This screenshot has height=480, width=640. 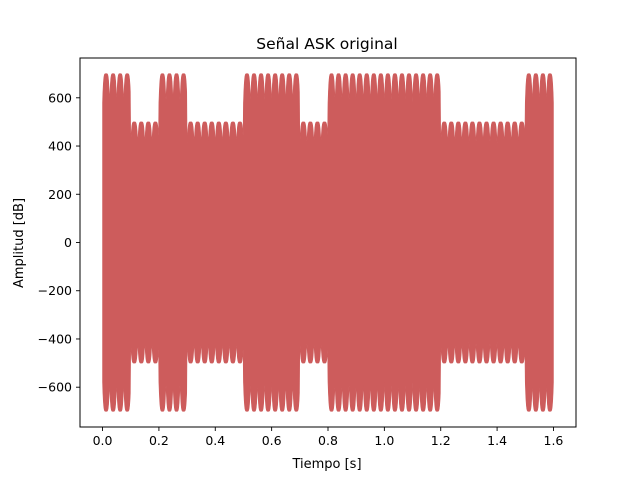 What do you see at coordinates (19, 243) in the screenshot?
I see `y-axis-label: Amplitud [dB]` at bounding box center [19, 243].